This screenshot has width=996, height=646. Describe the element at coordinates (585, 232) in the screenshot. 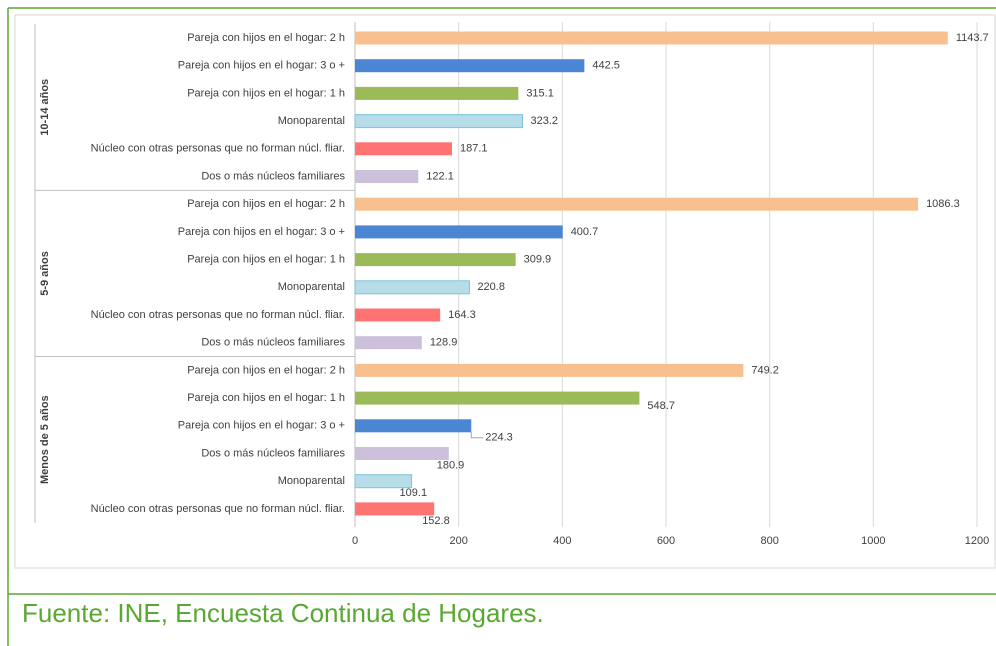

I see `value-label: 400.7` at that location.